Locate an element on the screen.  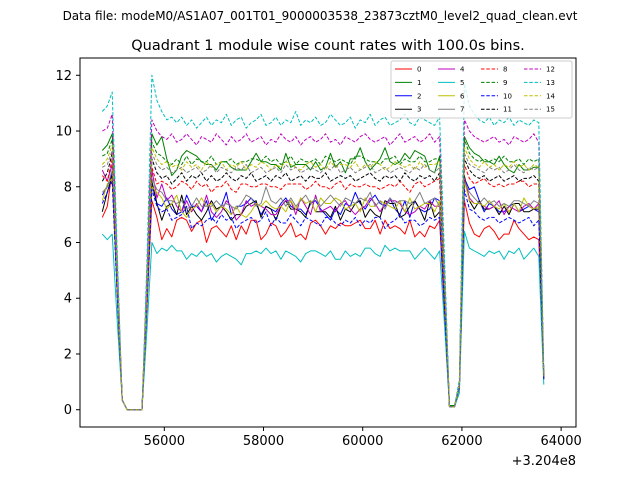
legend-label-1: 1 is located at coordinates (419, 83).